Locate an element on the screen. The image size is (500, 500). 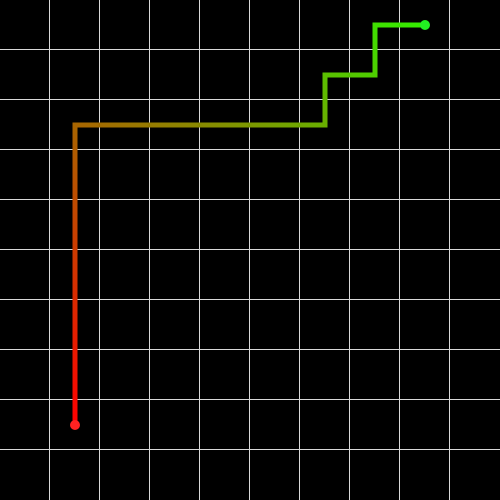
end-marker is located at coordinates (425, 25).